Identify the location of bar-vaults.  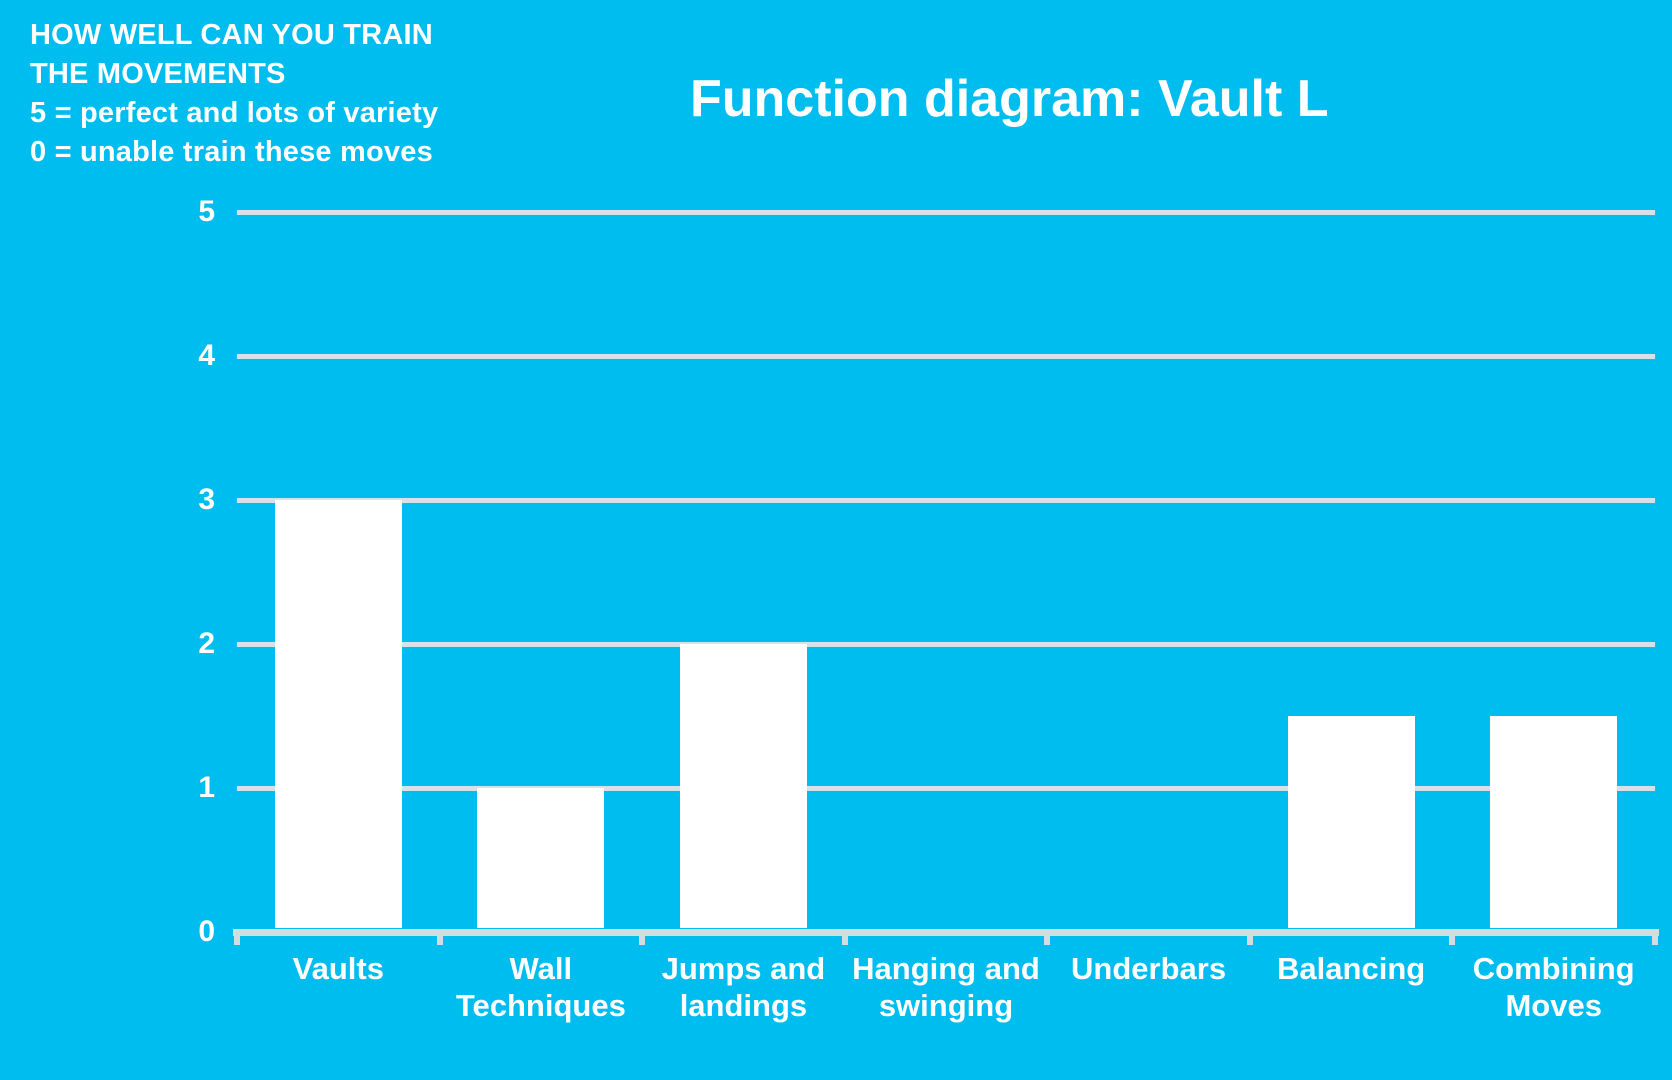
(338, 714).